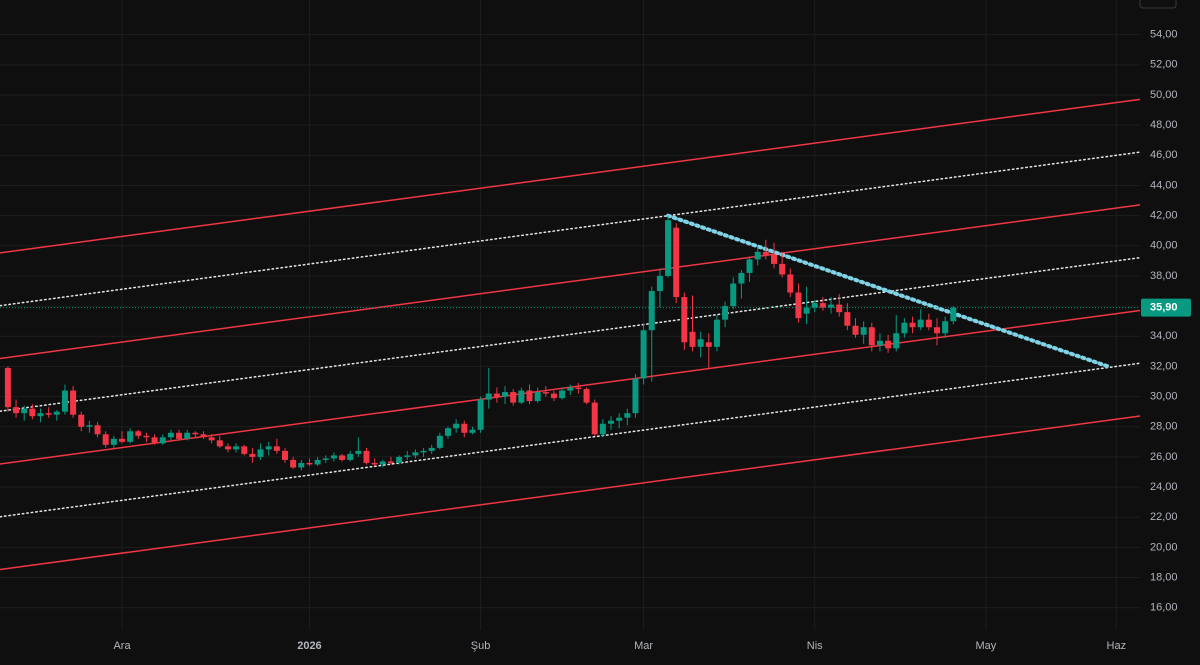  What do you see at coordinates (1164, 396) in the screenshot?
I see `y-tick-label: 30,00` at bounding box center [1164, 396].